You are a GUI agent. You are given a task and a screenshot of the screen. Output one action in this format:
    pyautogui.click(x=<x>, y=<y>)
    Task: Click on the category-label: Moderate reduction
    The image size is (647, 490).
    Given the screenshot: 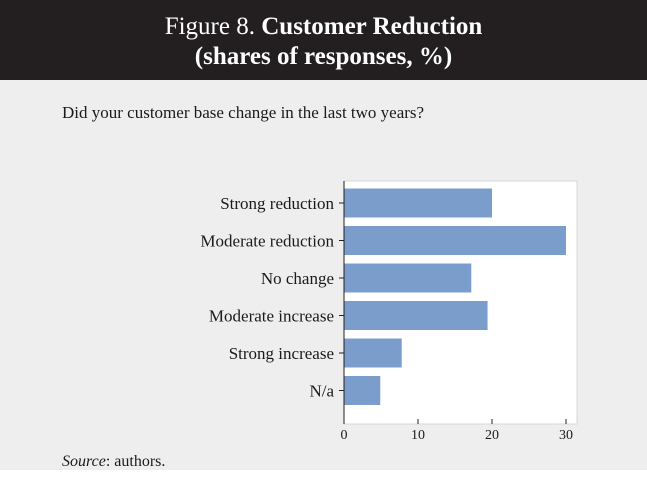 What is the action you would take?
    pyautogui.click(x=267, y=241)
    